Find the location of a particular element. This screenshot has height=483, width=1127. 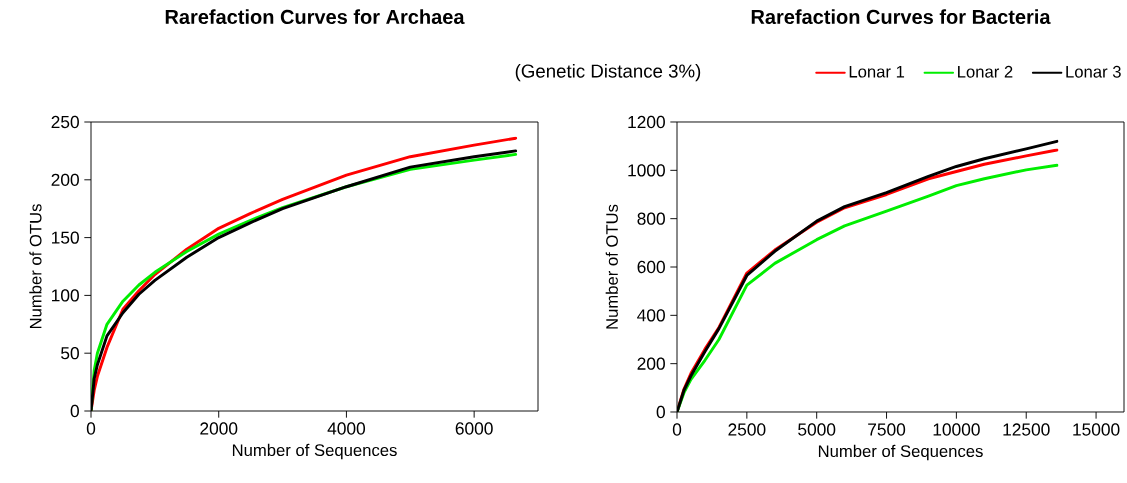

y-tick-label: 600 is located at coordinates (651, 267).